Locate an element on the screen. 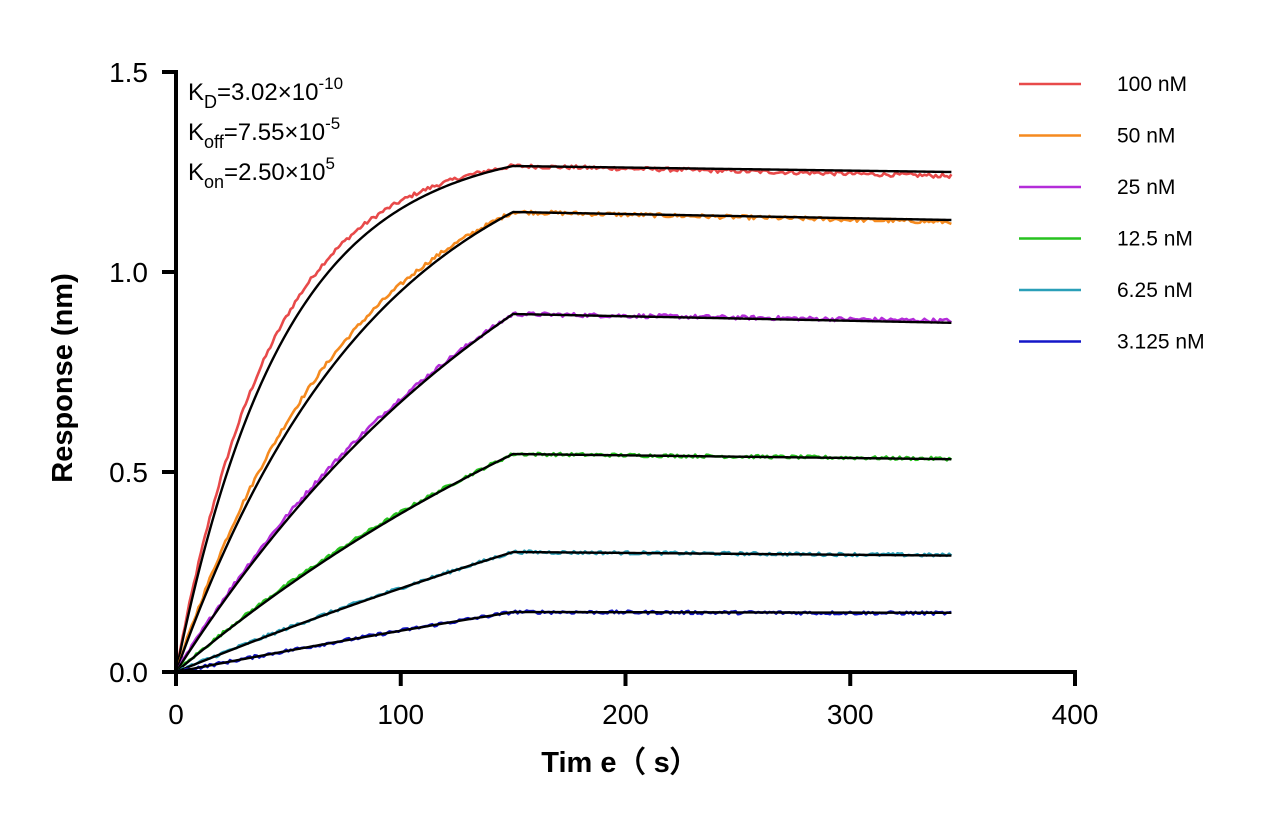  legend-item: 25 nM is located at coordinates (1097, 187).